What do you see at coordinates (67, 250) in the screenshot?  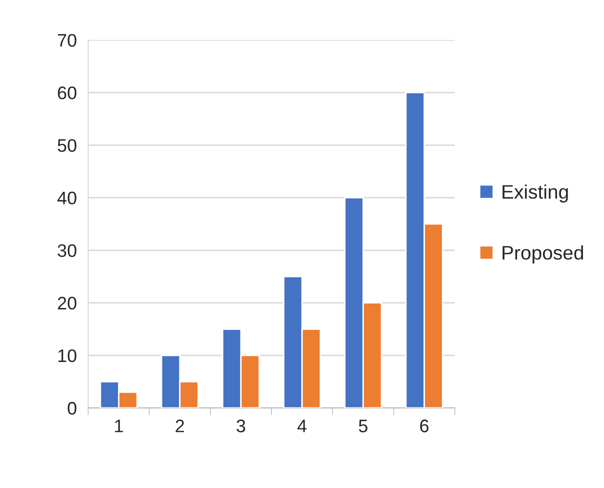 I see `y-tick-label: 30` at bounding box center [67, 250].